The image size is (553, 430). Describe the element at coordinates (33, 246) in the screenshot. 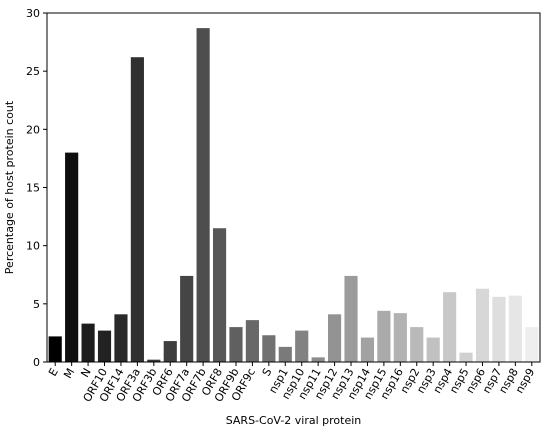

I see `y-tick-label: 10` at that location.